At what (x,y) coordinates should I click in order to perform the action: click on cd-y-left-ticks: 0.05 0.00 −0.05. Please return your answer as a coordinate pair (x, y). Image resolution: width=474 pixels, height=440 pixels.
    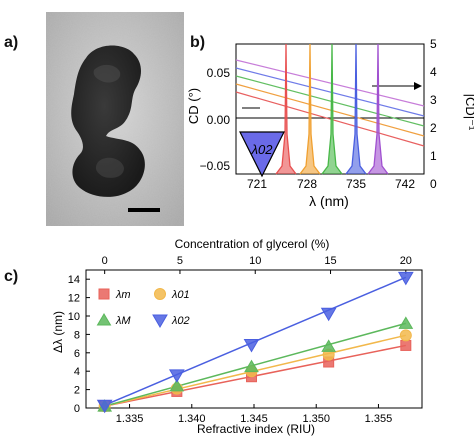
    Looking at the image, I should click on (215, 119).